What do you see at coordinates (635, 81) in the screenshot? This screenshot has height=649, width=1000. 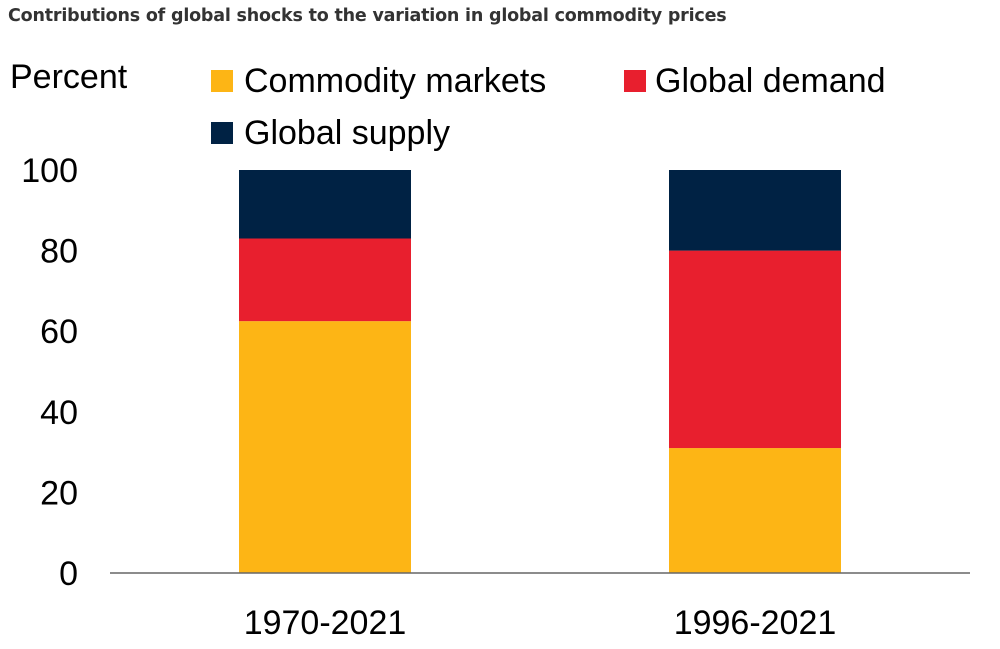 I see `legend-swatch-global-demand` at bounding box center [635, 81].